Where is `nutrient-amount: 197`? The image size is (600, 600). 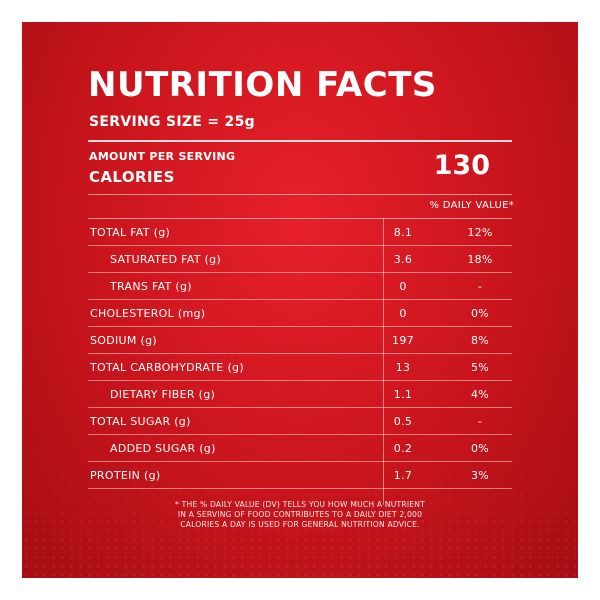 nutrient-amount: 197 is located at coordinates (403, 340).